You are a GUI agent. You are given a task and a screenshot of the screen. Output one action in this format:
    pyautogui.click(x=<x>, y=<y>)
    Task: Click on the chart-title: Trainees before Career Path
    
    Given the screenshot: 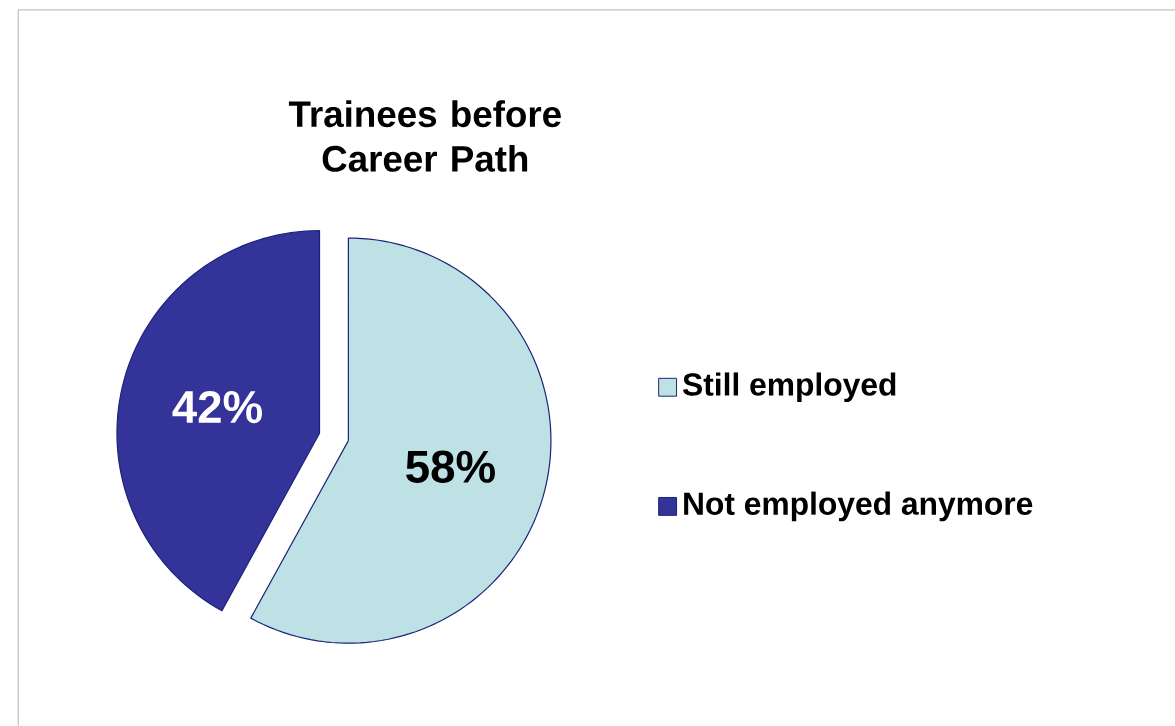 What is the action you would take?
    pyautogui.click(x=424, y=136)
    